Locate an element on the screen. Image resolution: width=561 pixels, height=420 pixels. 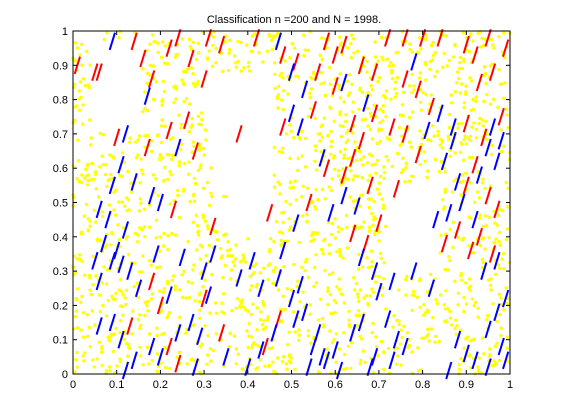
x-tick-label: 0 is located at coordinates (73, 385).